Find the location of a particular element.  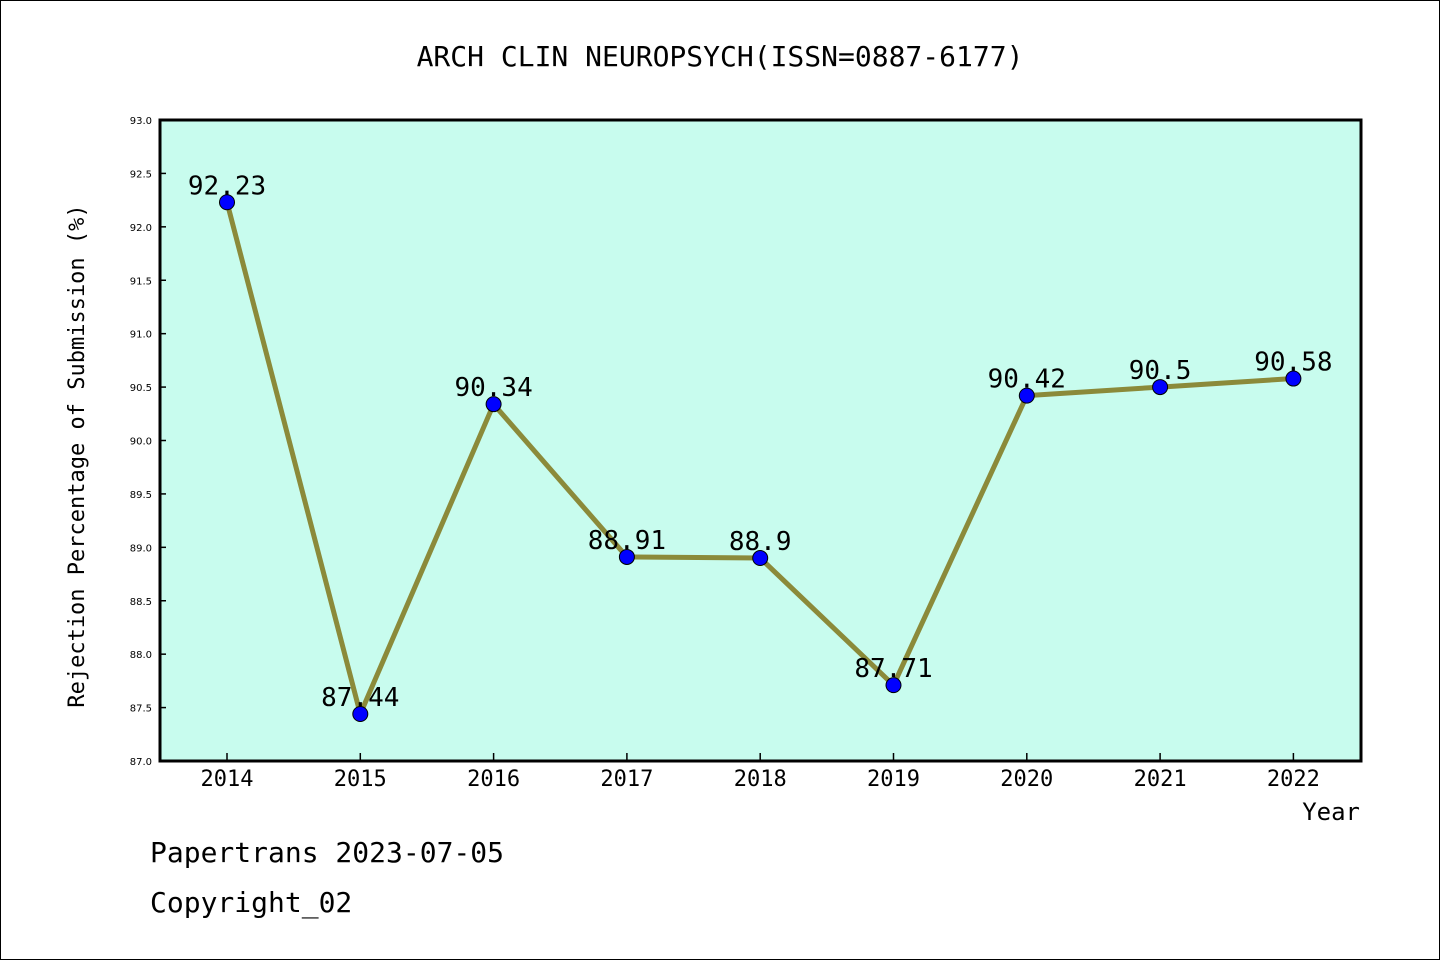

y-tick-label: 88.0 is located at coordinates (141, 655).